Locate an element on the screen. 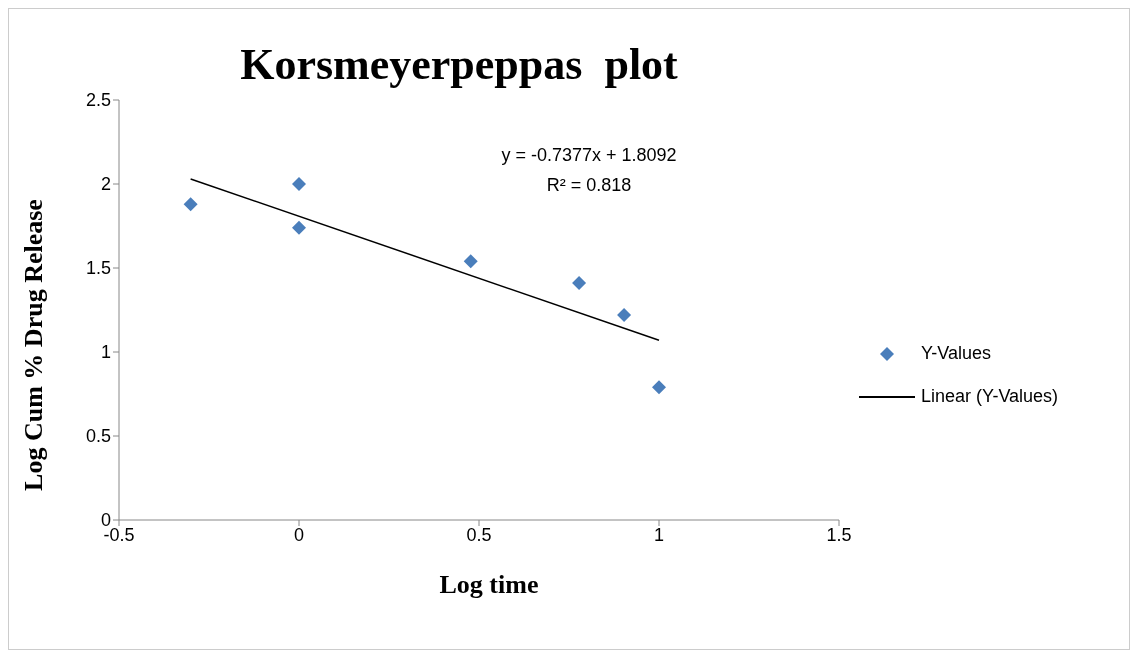 The height and width of the screenshot is (657, 1141). x-tick-label: 0.5 is located at coordinates (479, 534).